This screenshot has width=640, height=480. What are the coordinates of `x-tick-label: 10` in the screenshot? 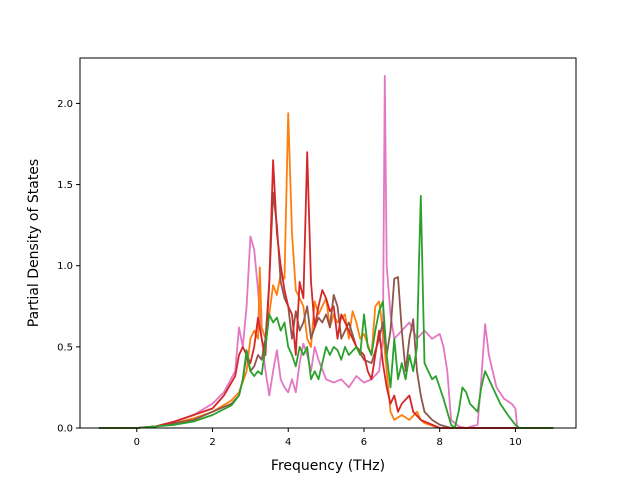 It's located at (515, 442).